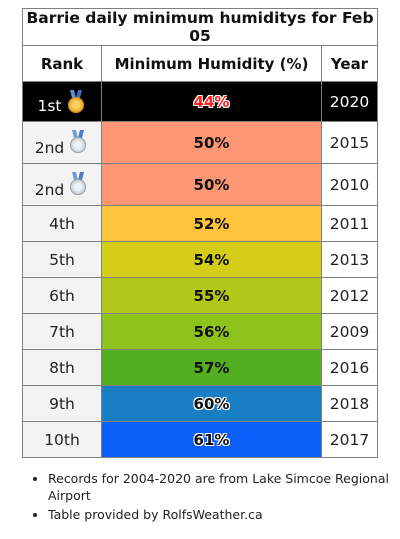 The height and width of the screenshot is (539, 400). What do you see at coordinates (349, 63) in the screenshot?
I see `column-header-year: Year` at bounding box center [349, 63].